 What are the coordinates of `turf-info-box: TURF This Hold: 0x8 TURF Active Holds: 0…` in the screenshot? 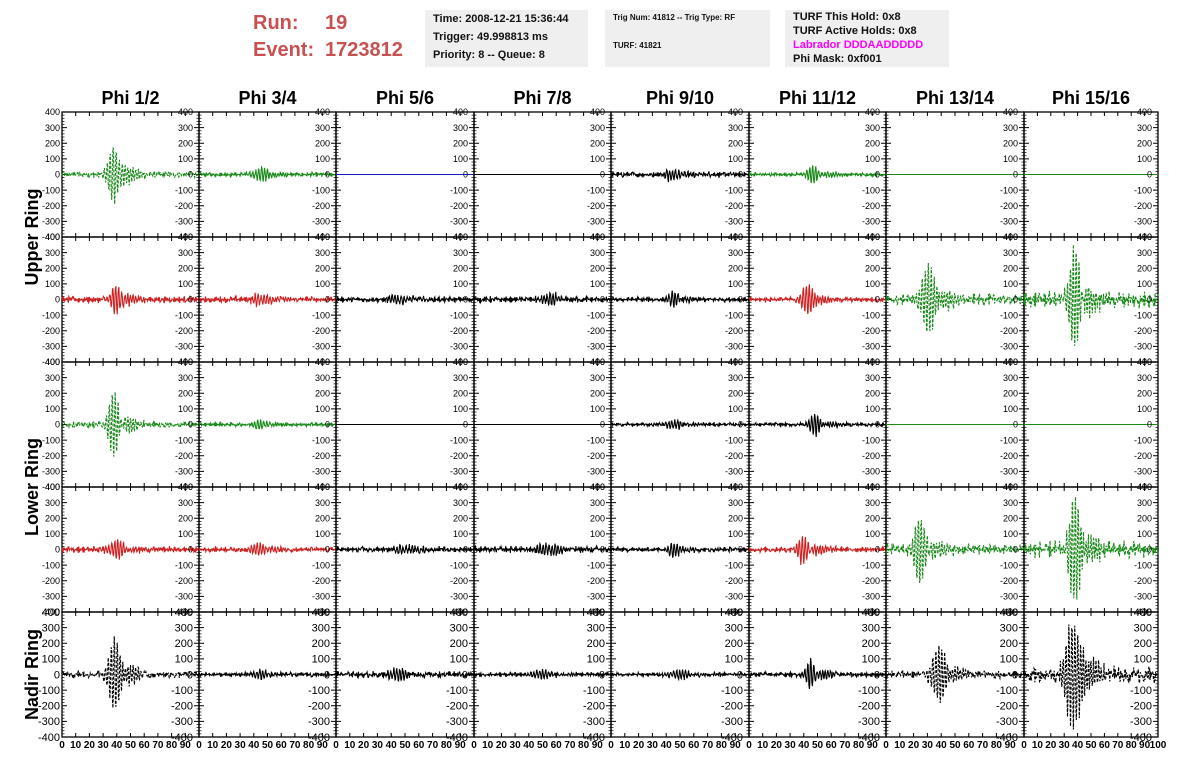 It's located at (867, 38).